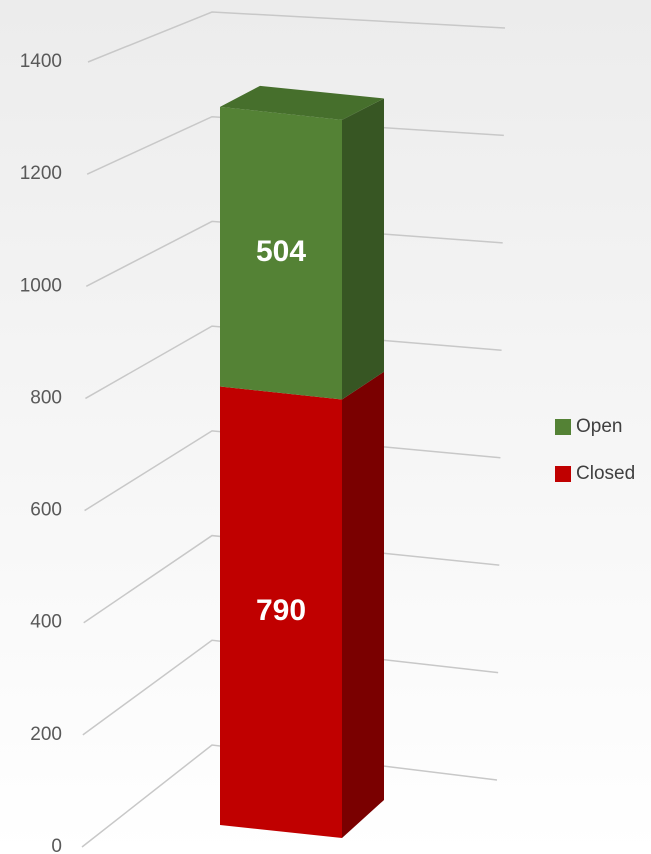 The height and width of the screenshot is (854, 651). What do you see at coordinates (46, 510) in the screenshot?
I see `y-tick-label: 600` at bounding box center [46, 510].